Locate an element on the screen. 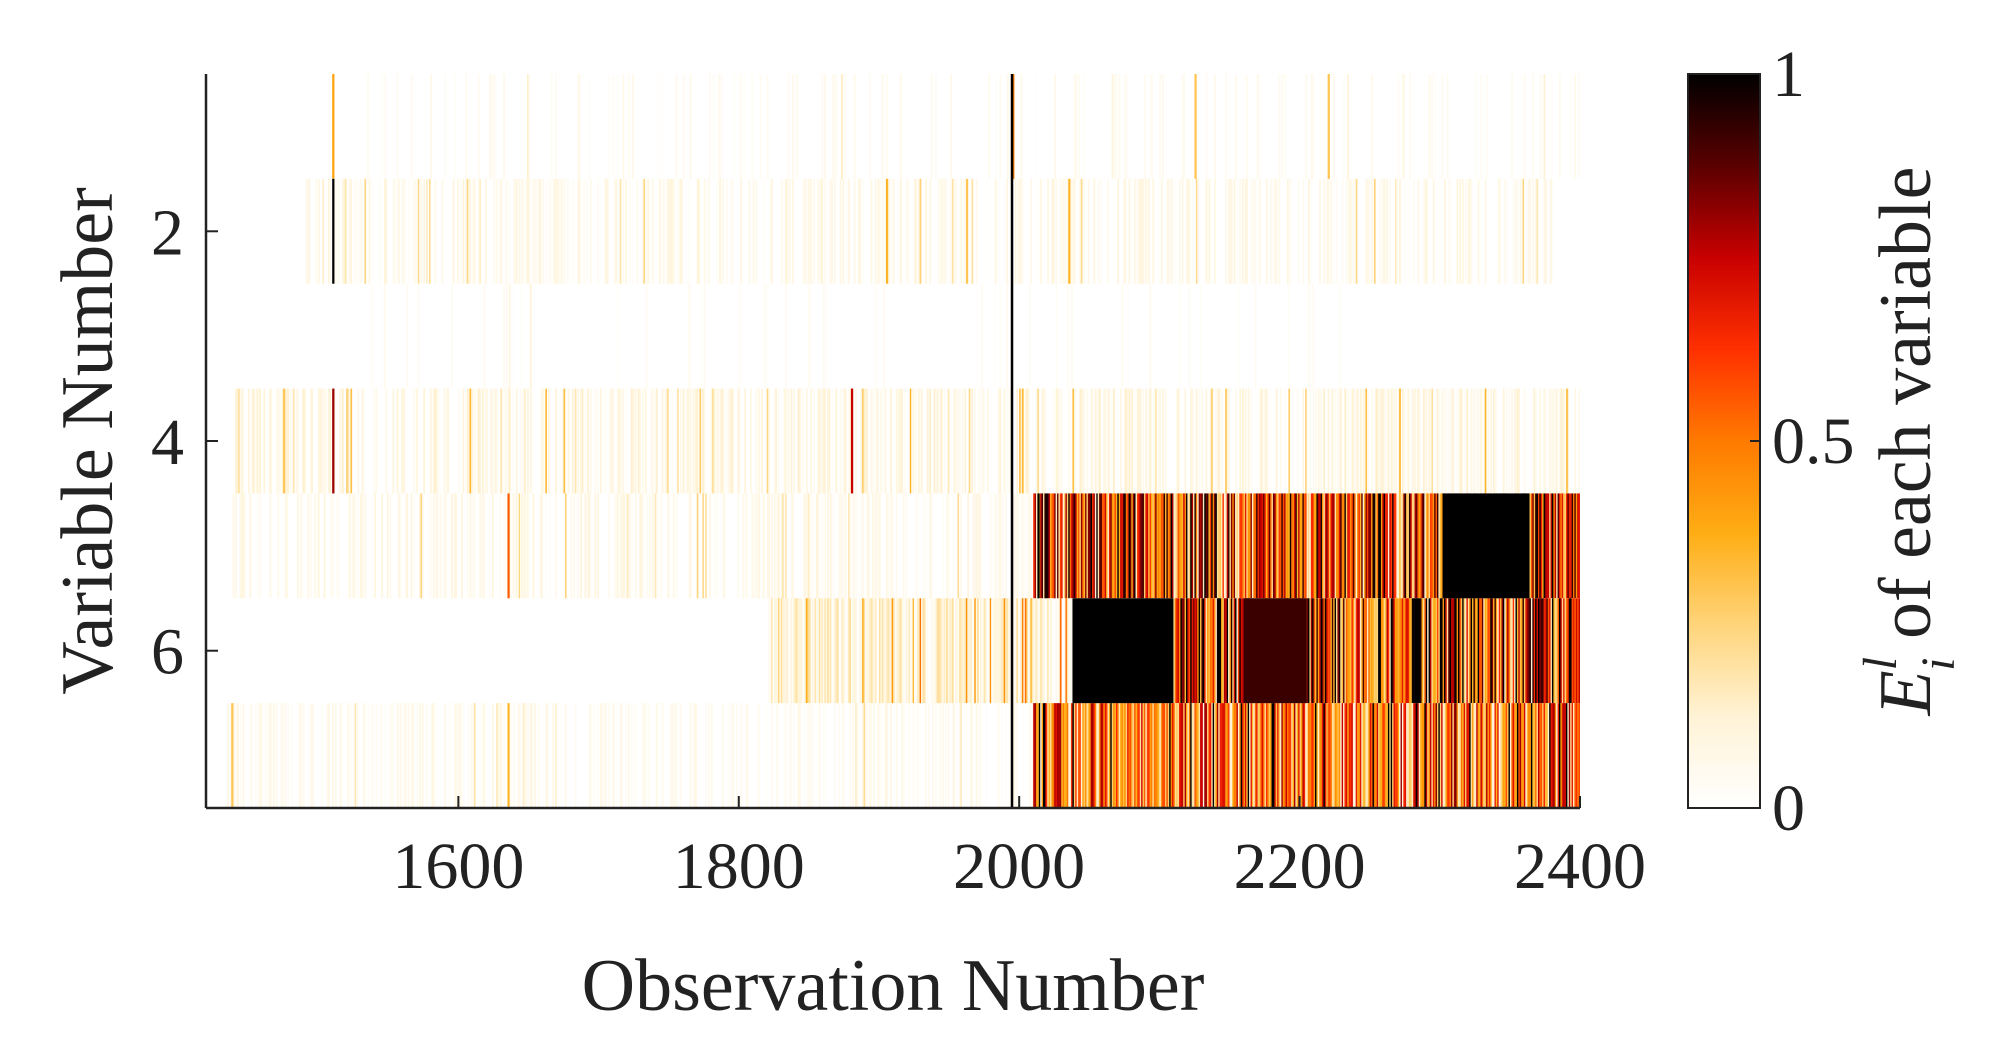 This screenshot has height=1045, width=1991. heatmap-stripe is located at coordinates (1044, 755).